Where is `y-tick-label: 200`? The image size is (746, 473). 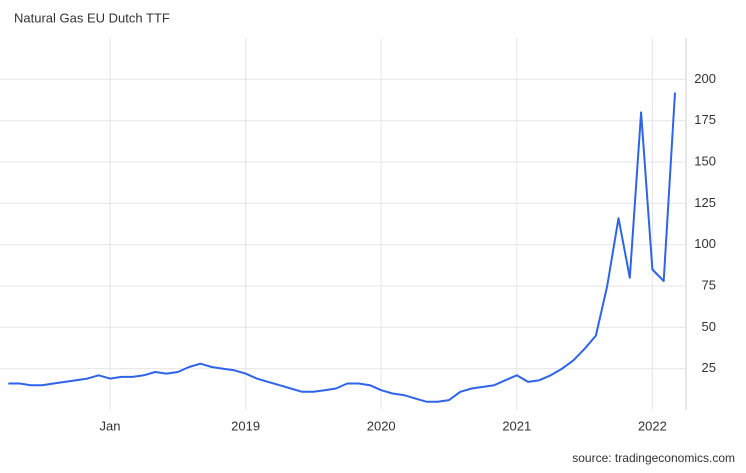 y-tick-label: 200 is located at coordinates (705, 78).